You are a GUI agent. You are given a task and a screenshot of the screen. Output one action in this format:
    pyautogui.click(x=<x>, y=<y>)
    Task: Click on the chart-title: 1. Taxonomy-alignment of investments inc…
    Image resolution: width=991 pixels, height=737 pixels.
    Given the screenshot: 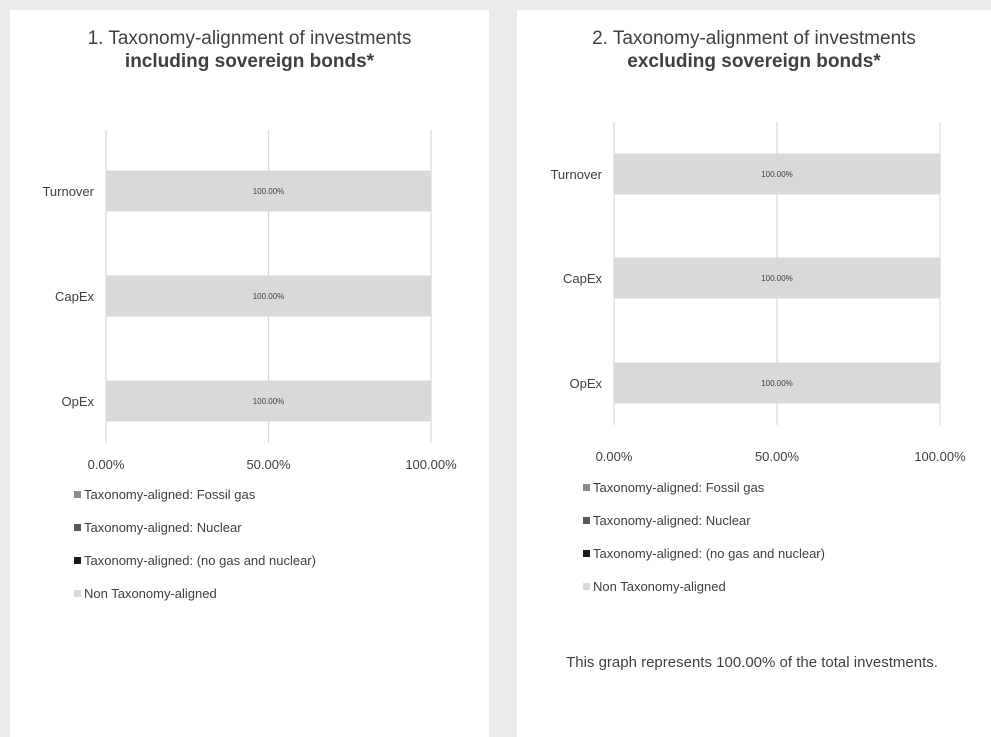 What is the action you would take?
    pyautogui.click(x=249, y=50)
    